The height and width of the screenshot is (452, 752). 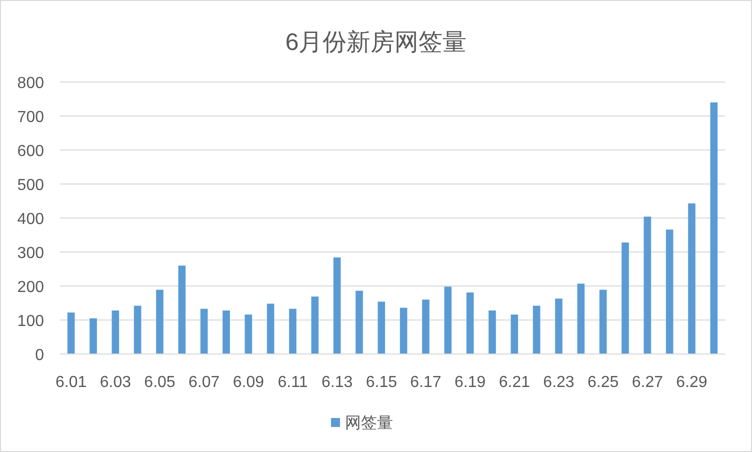 What do you see at coordinates (248, 382) in the screenshot?
I see `x-tick-label: 6.09` at bounding box center [248, 382].